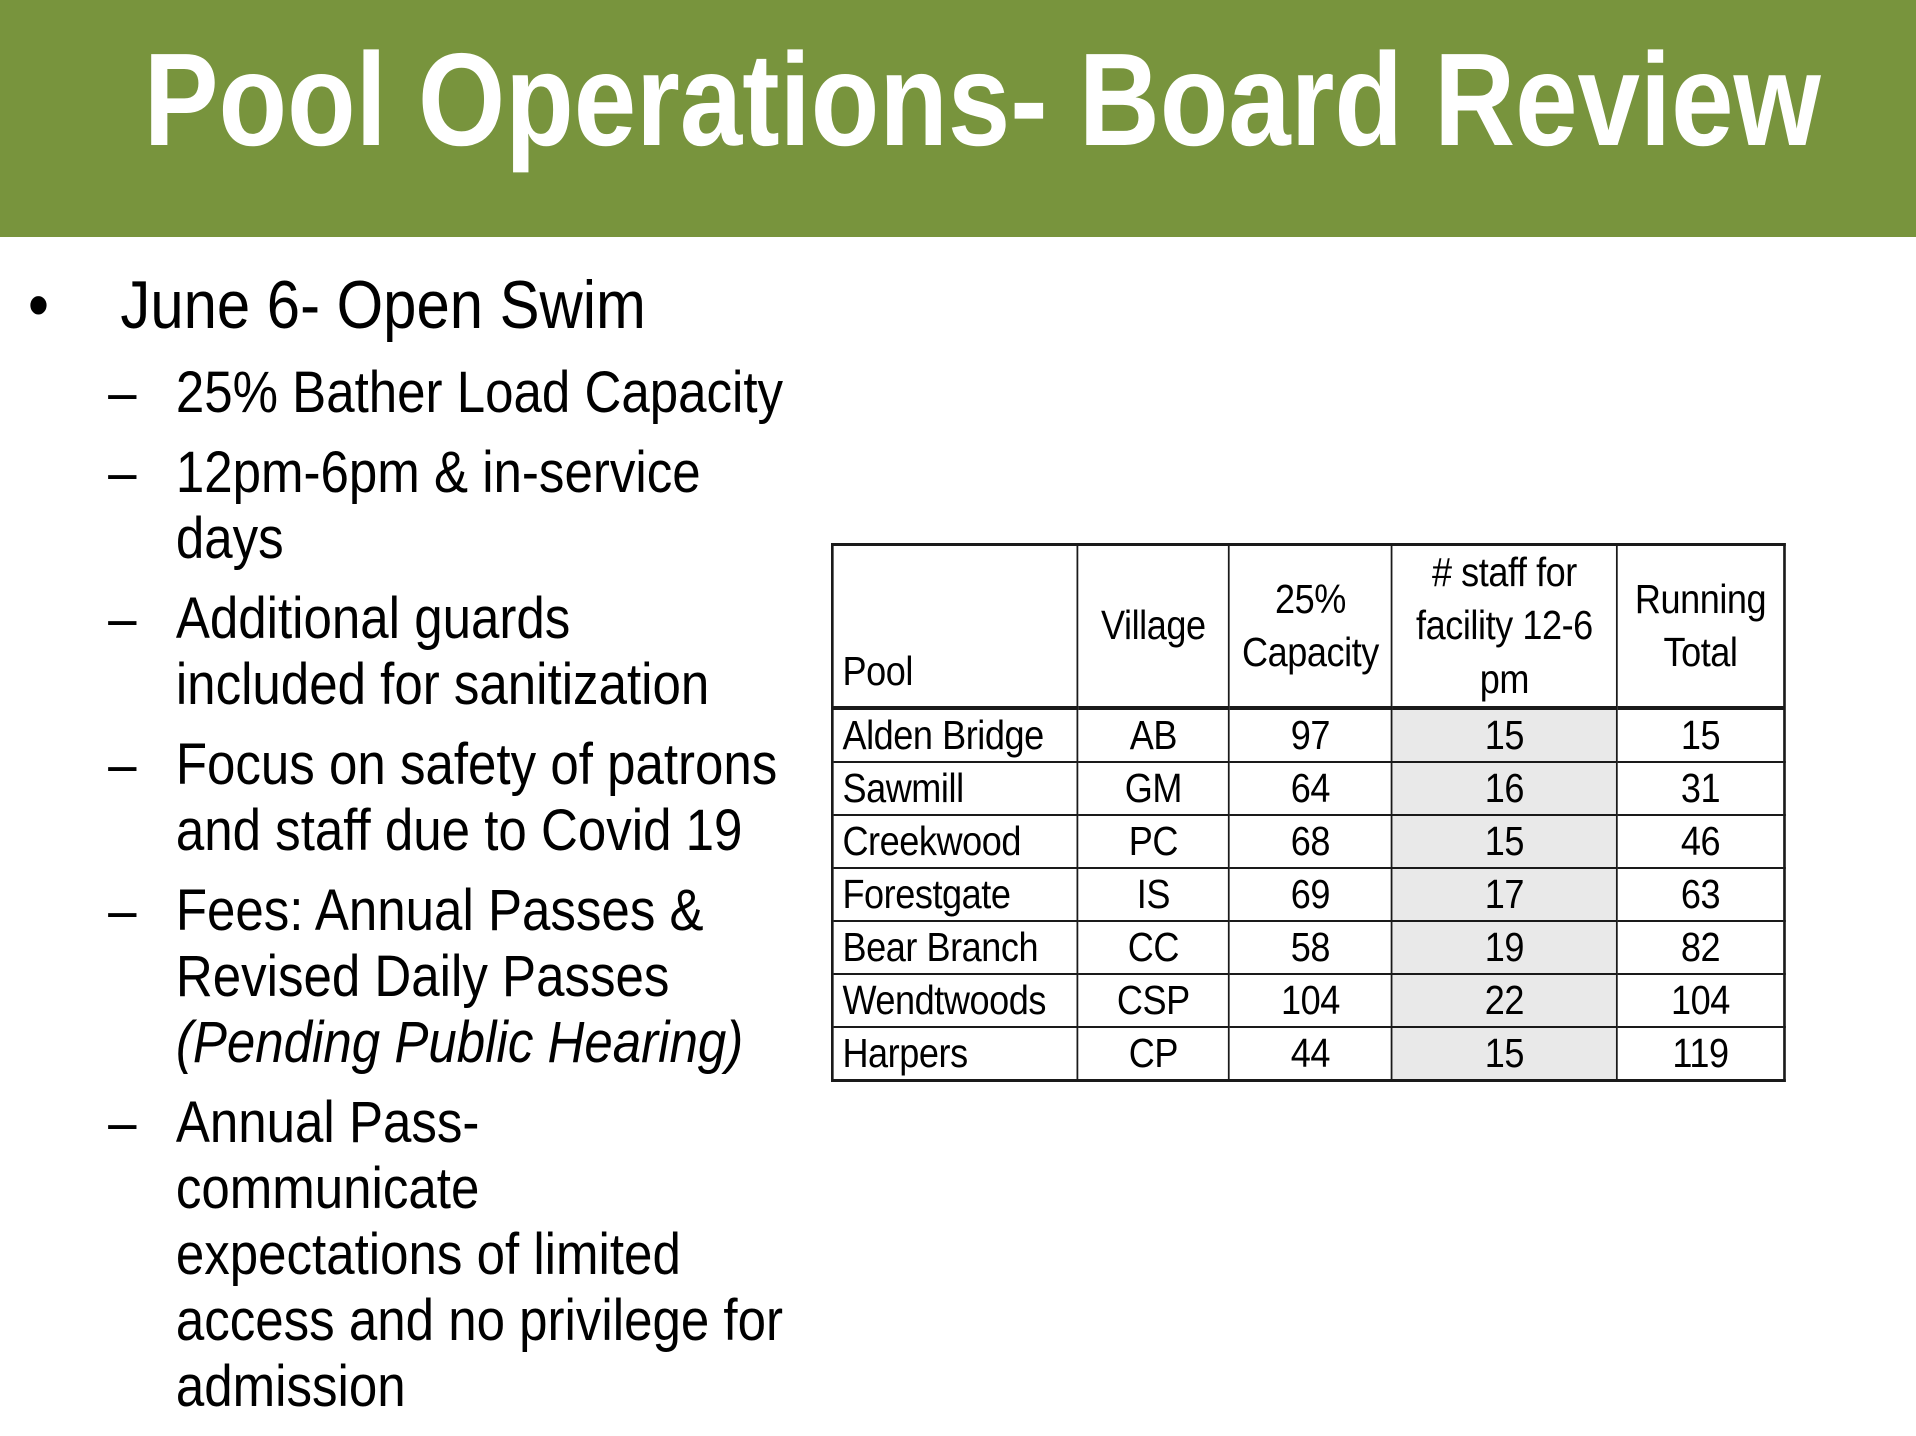  I want to click on table-row: Alden Bridge AB 97 15 15, so click(1308, 734).